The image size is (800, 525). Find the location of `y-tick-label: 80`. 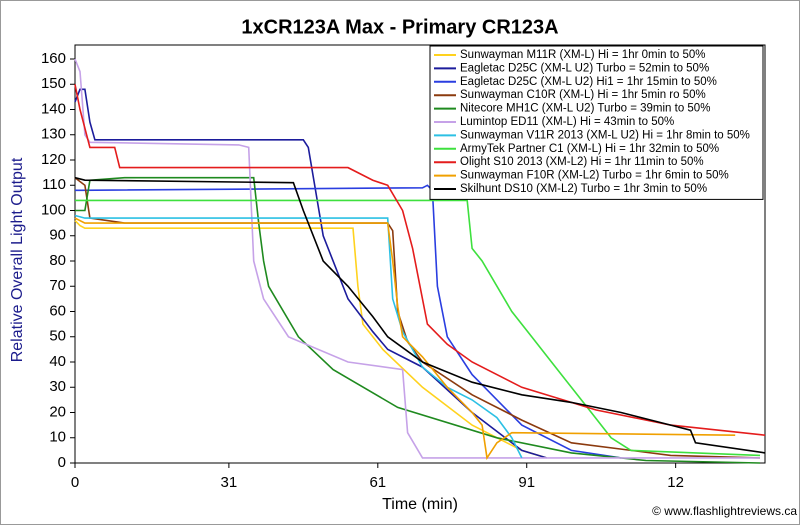

y-tick-label: 80 is located at coordinates (57, 260).